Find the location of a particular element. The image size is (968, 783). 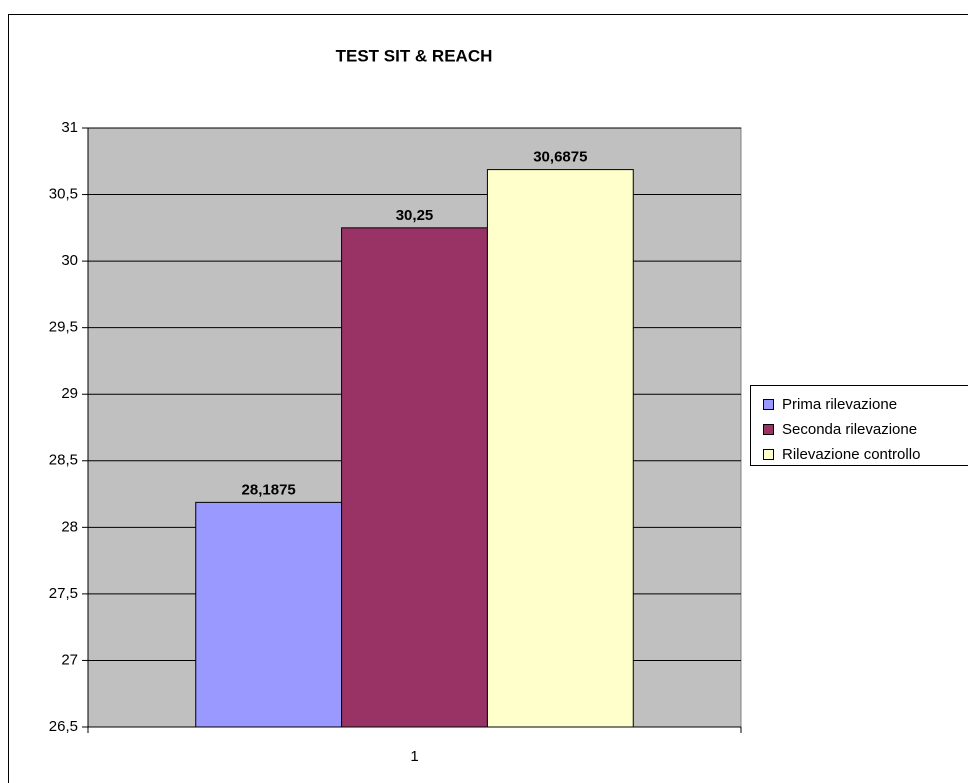

y-tick-label: 30,5 is located at coordinates (63, 194).